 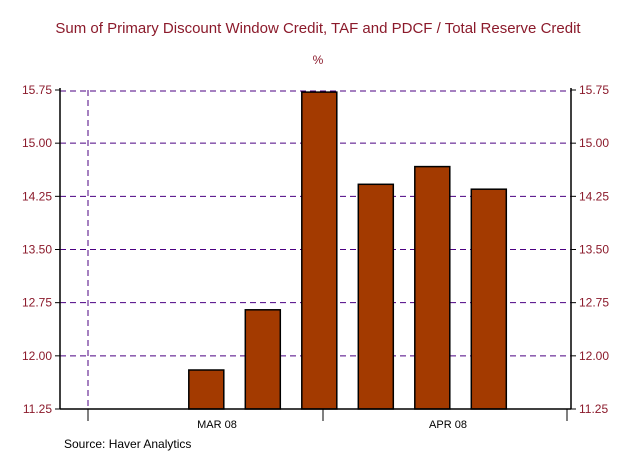 What do you see at coordinates (448, 425) in the screenshot?
I see `x-tick-label: APR 08` at bounding box center [448, 425].